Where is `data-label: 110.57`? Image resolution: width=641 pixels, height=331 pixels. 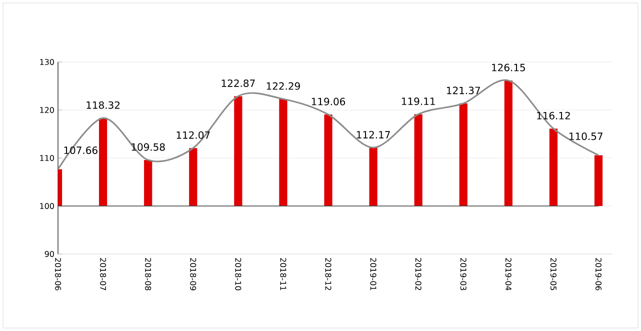 data-label: 110.57 is located at coordinates (586, 136).